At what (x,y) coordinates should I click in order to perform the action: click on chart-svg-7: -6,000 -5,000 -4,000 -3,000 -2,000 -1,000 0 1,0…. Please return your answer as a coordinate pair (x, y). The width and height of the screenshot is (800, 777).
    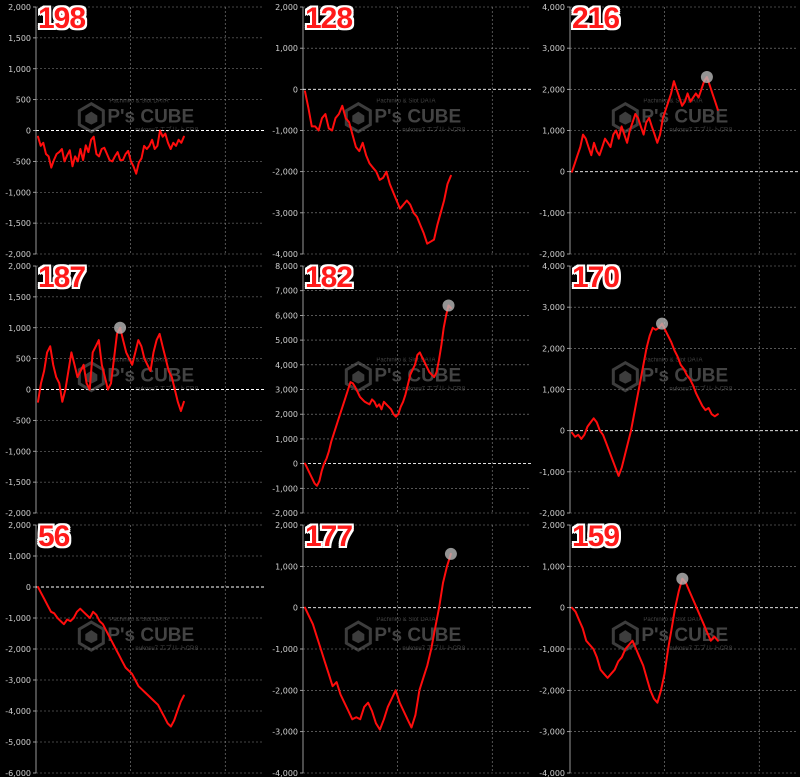
    Looking at the image, I should click on (134, 649).